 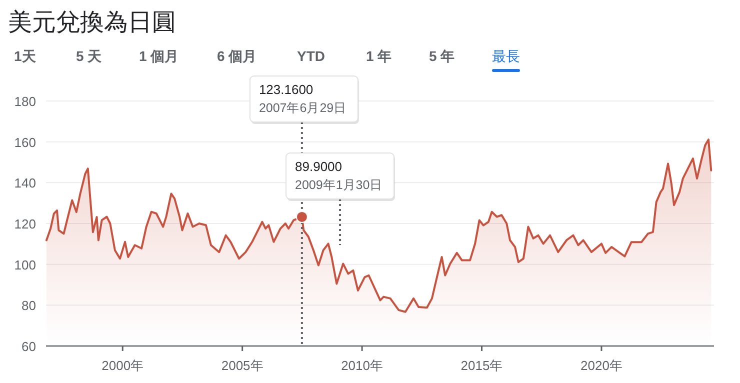 What do you see at coordinates (242, 365) in the screenshot?
I see `x-tick-label: 2005年` at bounding box center [242, 365].